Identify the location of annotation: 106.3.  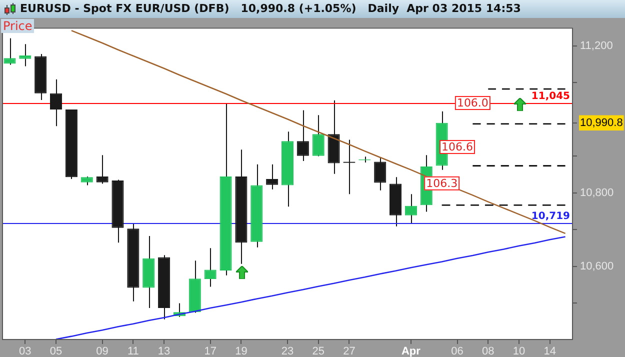
(442, 183).